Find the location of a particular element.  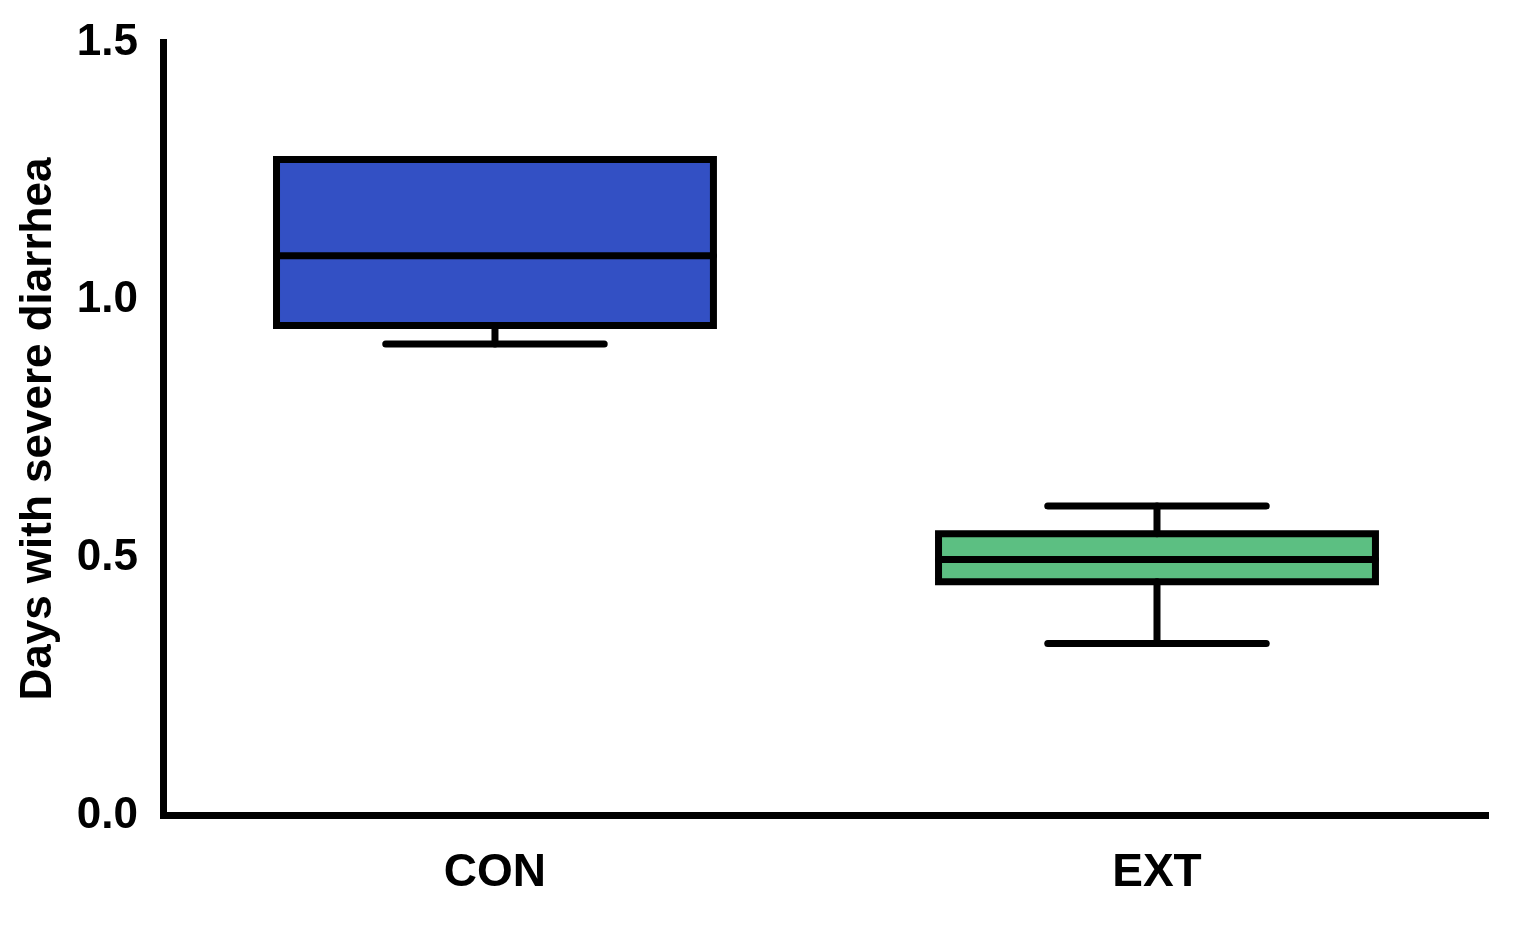

y-tick-label: 1.5 is located at coordinates (107, 39).